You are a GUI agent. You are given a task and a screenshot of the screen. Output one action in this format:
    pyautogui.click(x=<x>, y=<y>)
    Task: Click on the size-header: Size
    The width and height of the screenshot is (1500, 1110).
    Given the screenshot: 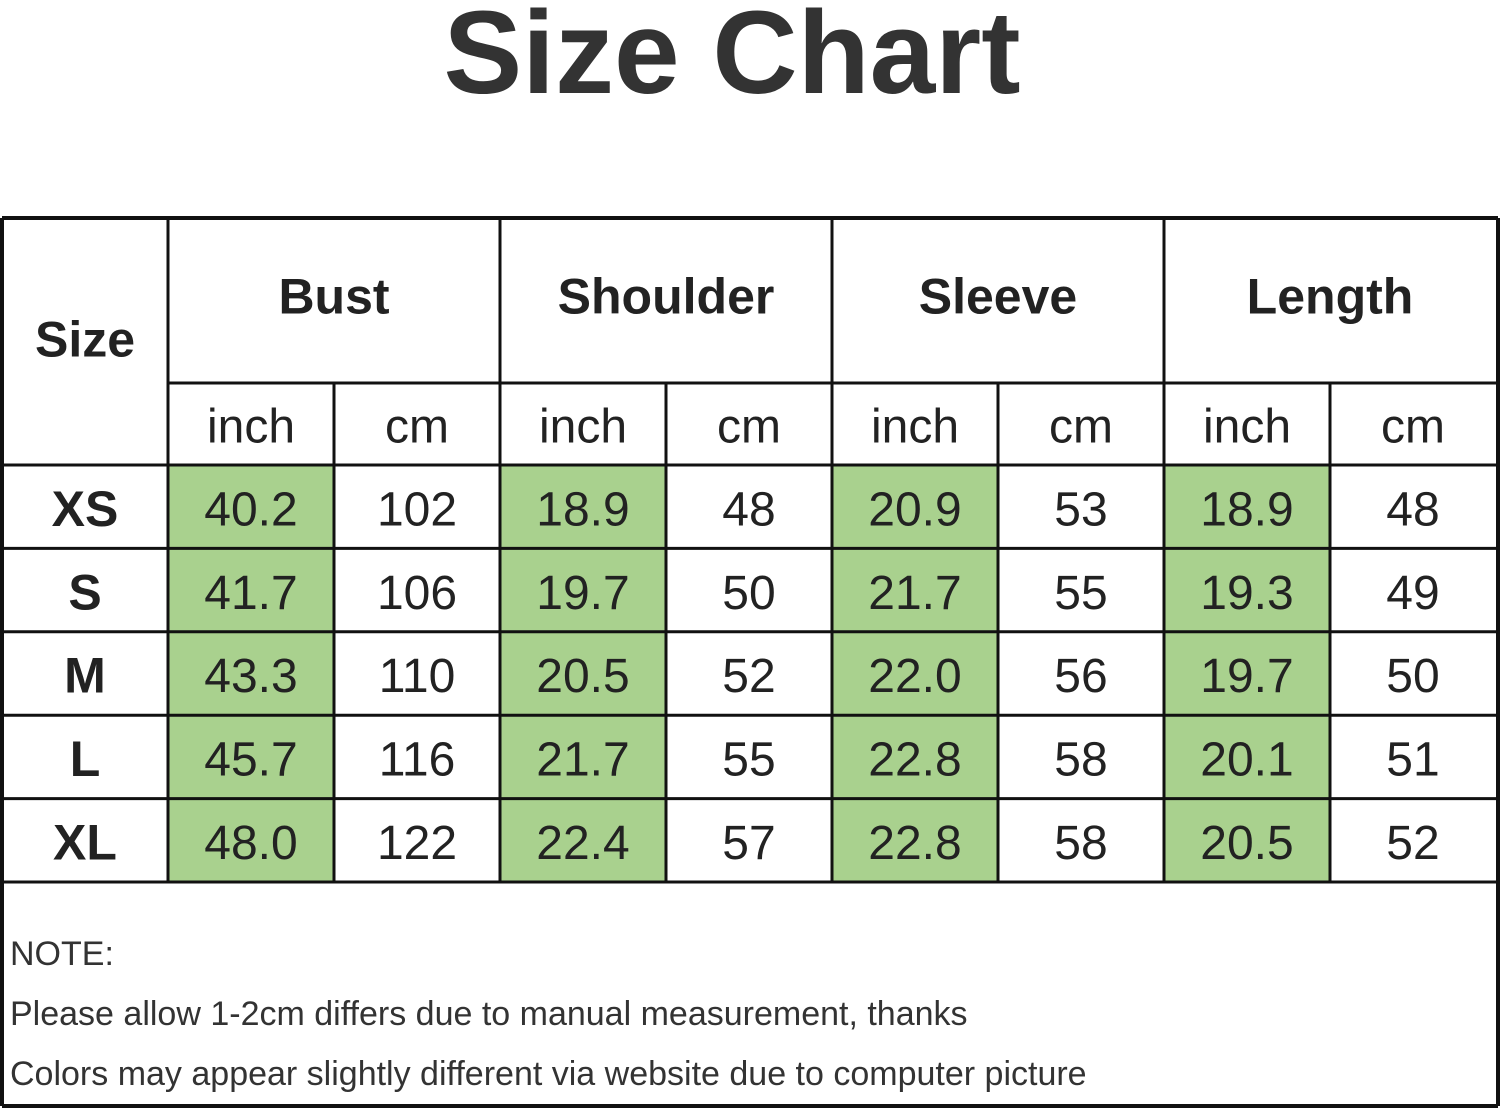 What is the action you would take?
    pyautogui.click(x=85, y=340)
    